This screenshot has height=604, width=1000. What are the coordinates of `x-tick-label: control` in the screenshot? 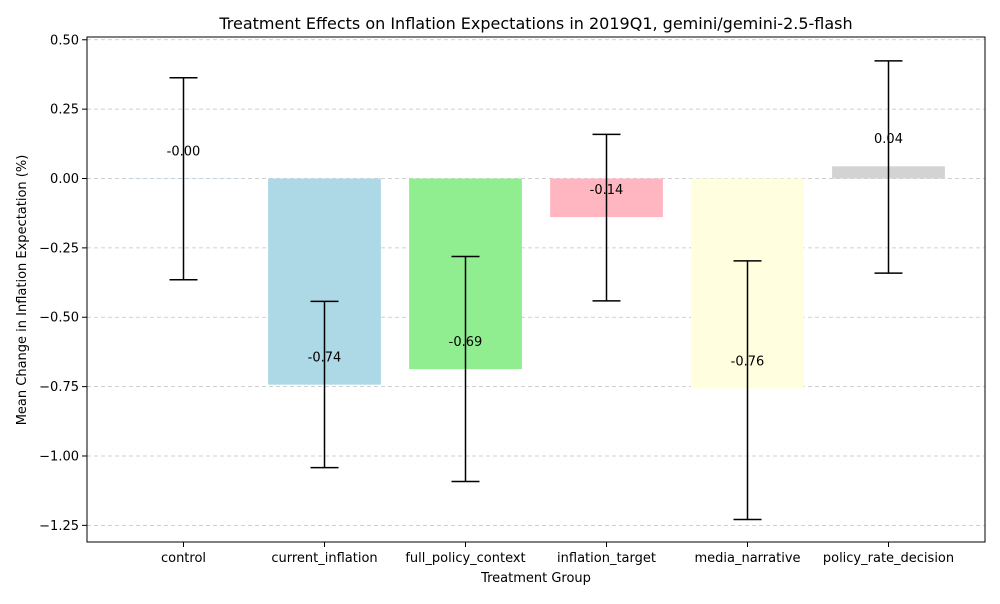 It's located at (183, 558).